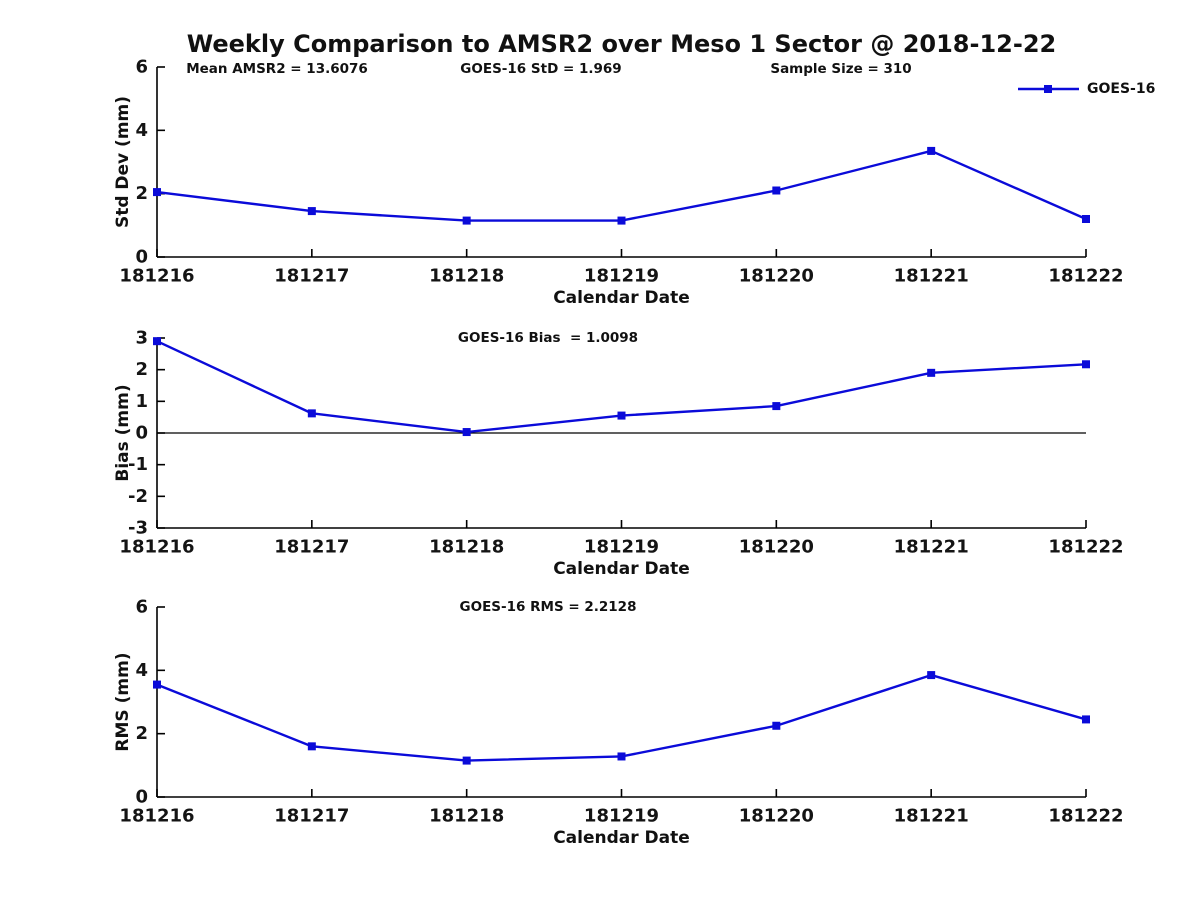 This screenshot has width=1200, height=900. I want to click on y-tick-label: 1, so click(141, 401).